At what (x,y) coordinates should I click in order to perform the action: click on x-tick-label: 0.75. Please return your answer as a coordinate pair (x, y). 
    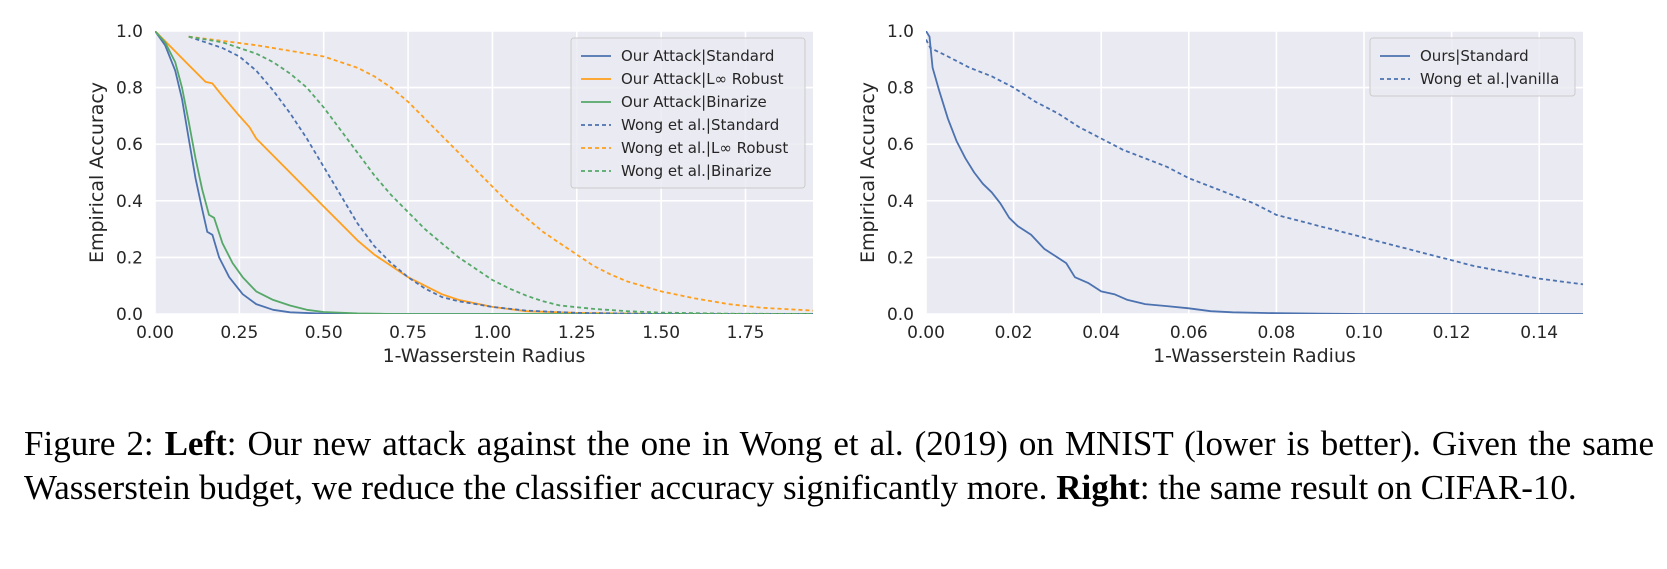
    Looking at the image, I should click on (408, 333).